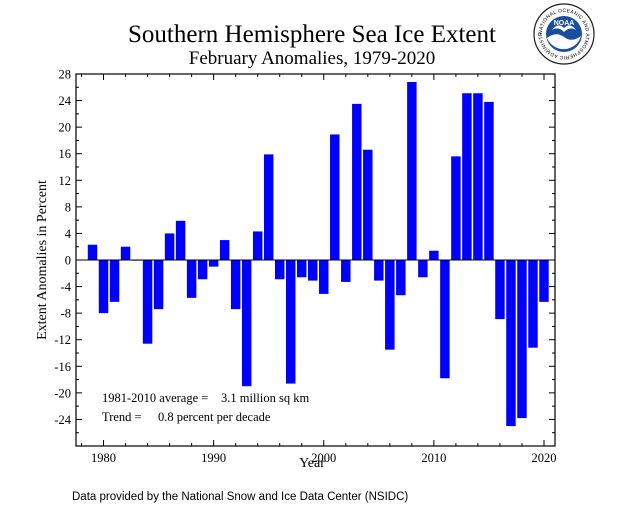  I want to click on y-tick-label: 12, so click(65, 181).